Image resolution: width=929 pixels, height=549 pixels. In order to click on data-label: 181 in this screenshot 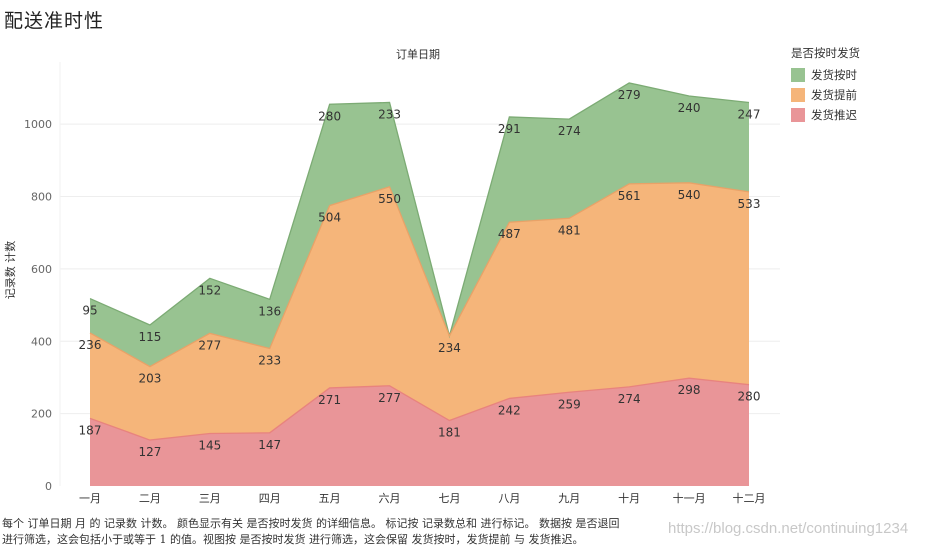, I will do `click(449, 433)`.